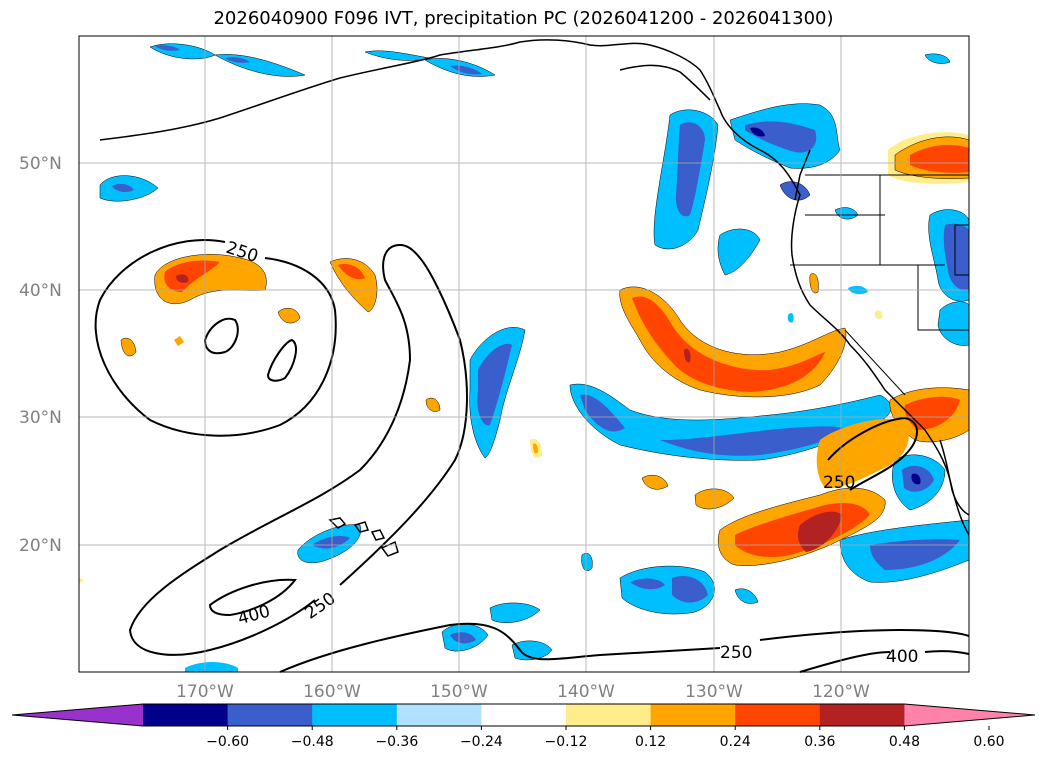 This screenshot has height=765, width=1047. I want to click on political-borders, so click(880, 285).